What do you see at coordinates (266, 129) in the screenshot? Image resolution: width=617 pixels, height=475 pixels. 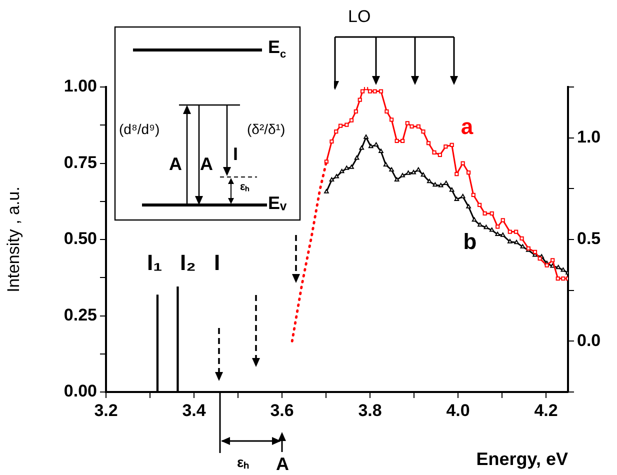 I see `annotation: (δ²/δ¹)` at bounding box center [266, 129].